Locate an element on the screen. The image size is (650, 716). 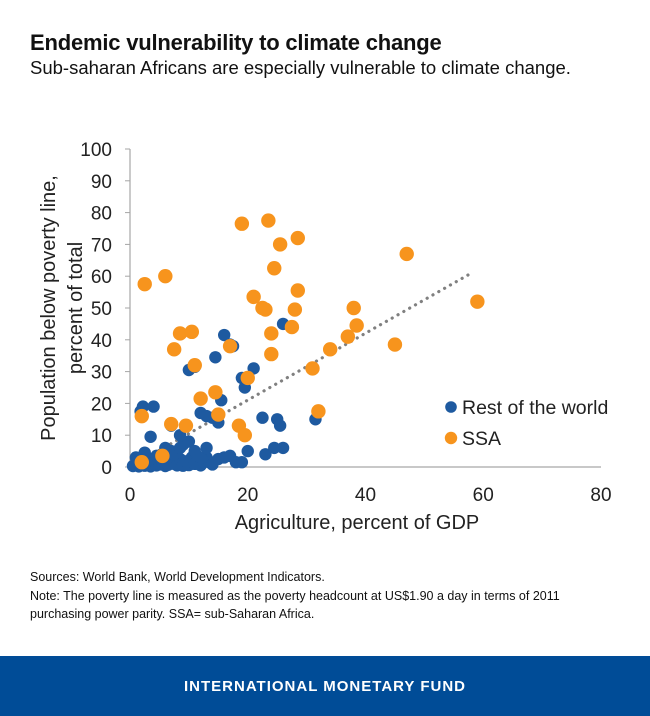
legend-label-ssa: SSA is located at coordinates (481, 439).